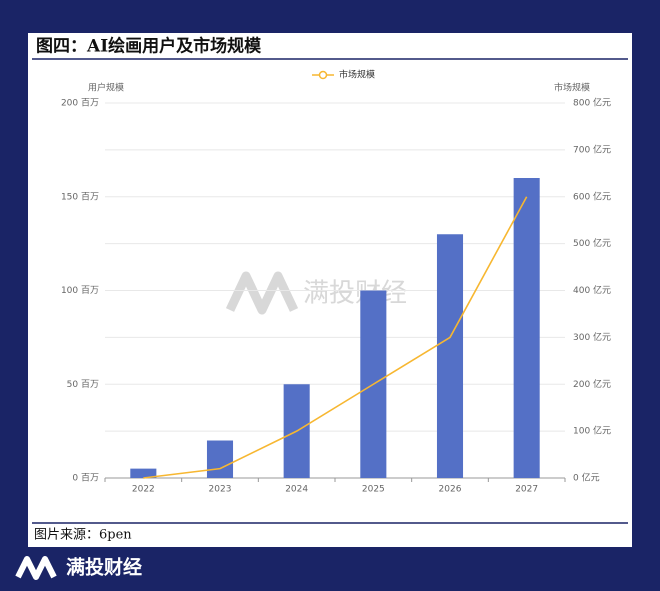  I want to click on y-tick-label: 50 百万, so click(83, 384).